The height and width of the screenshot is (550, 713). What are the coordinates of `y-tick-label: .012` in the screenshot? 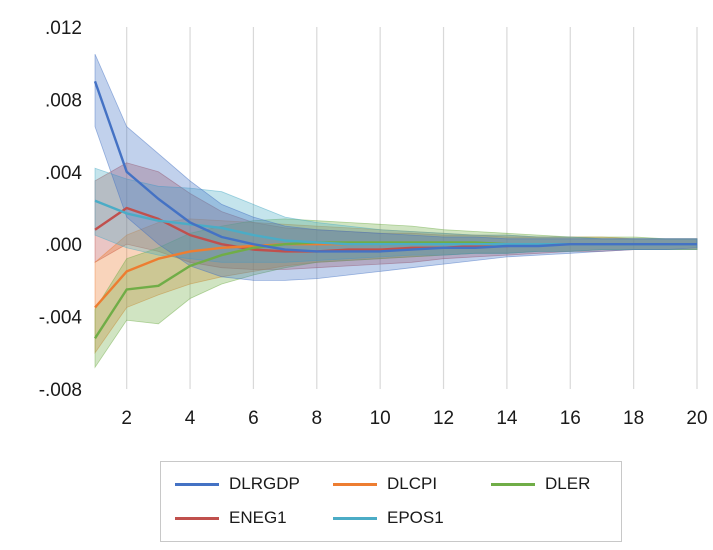 It's located at (63, 28).